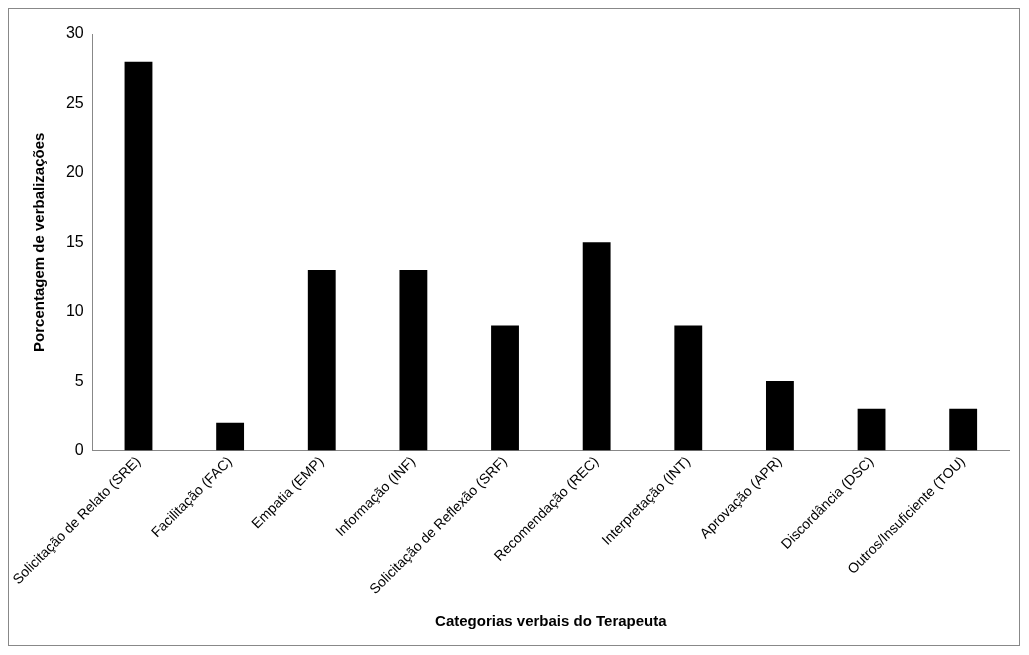 Image resolution: width=1029 pixels, height=655 pixels. I want to click on y-tick-label: 5, so click(79, 380).